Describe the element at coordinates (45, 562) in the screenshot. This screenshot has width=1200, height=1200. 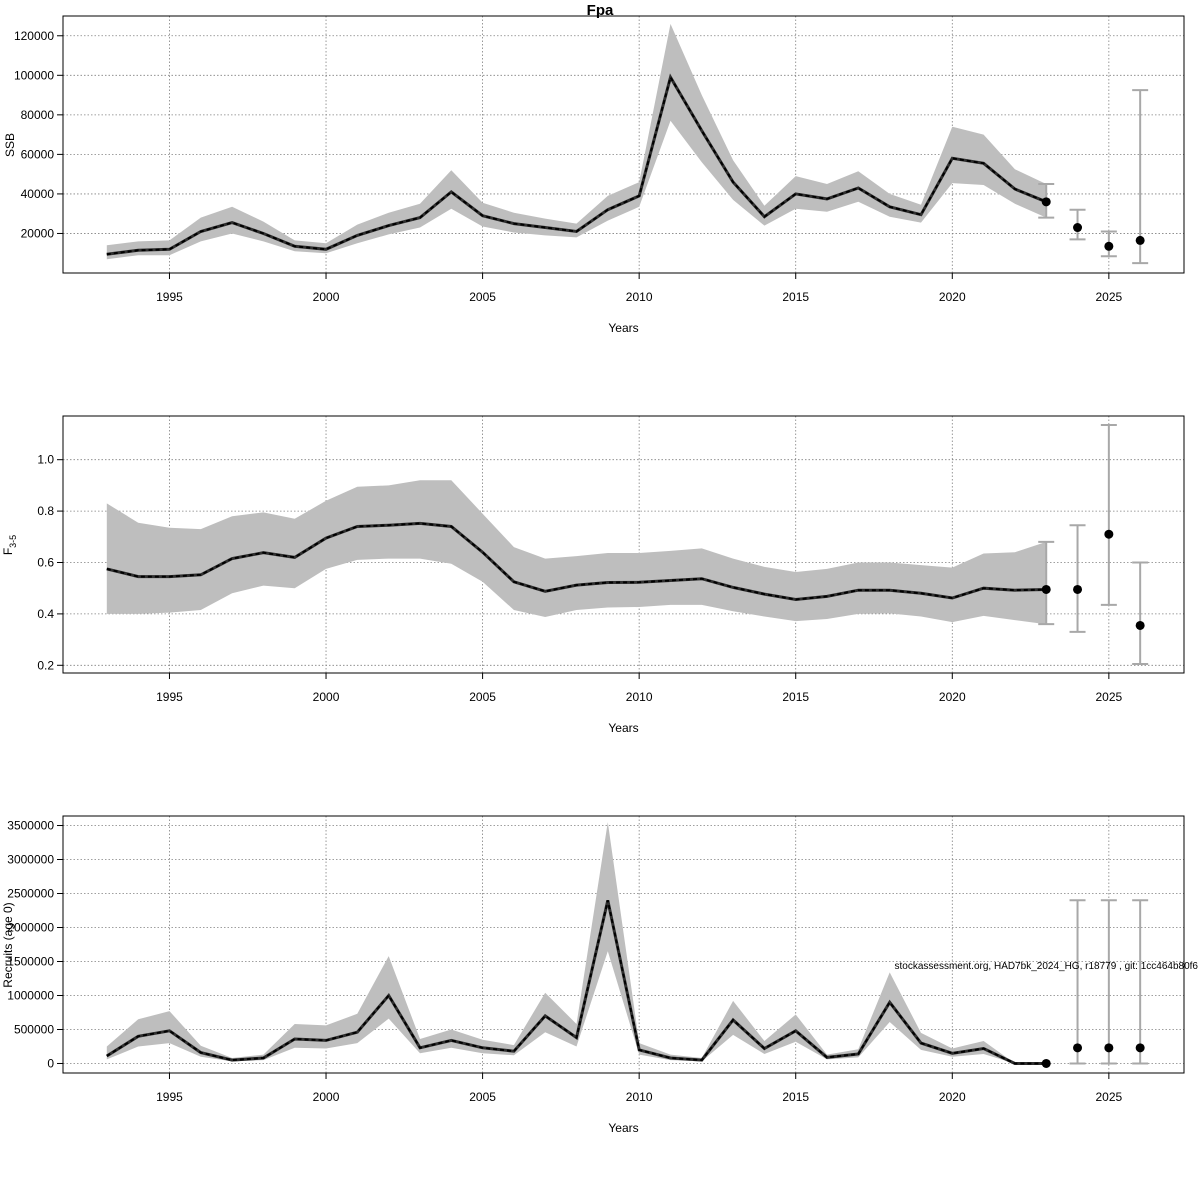
I see `f-y-tick-label-2: 0.6` at that location.